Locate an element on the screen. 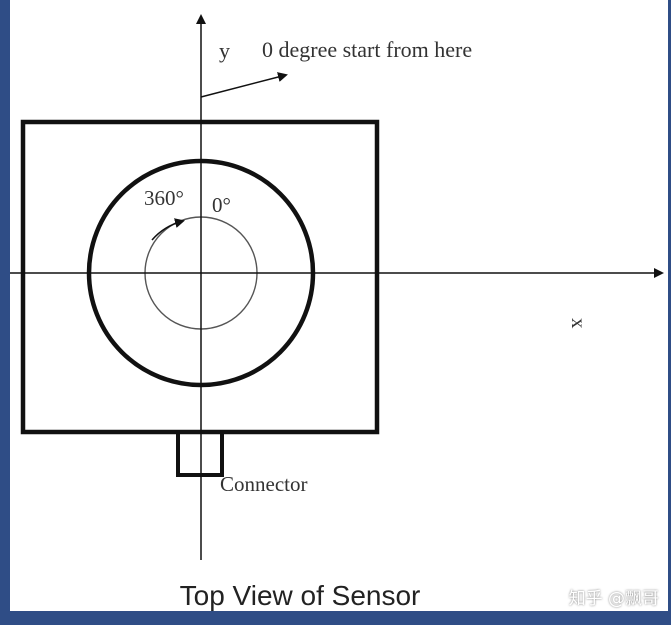  frame-bottom-border is located at coordinates (335, 618).